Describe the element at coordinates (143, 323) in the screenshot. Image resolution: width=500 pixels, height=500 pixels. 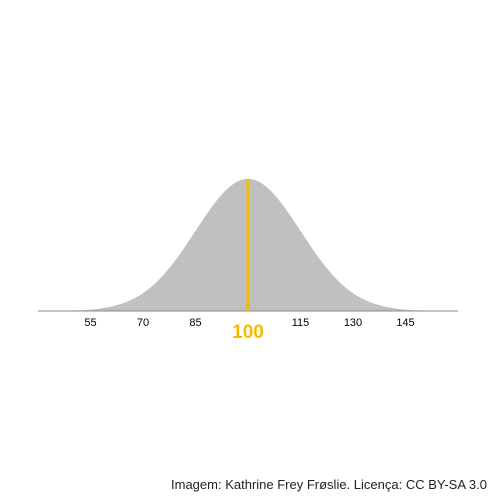
I see `x-tick-label: 70` at that location.